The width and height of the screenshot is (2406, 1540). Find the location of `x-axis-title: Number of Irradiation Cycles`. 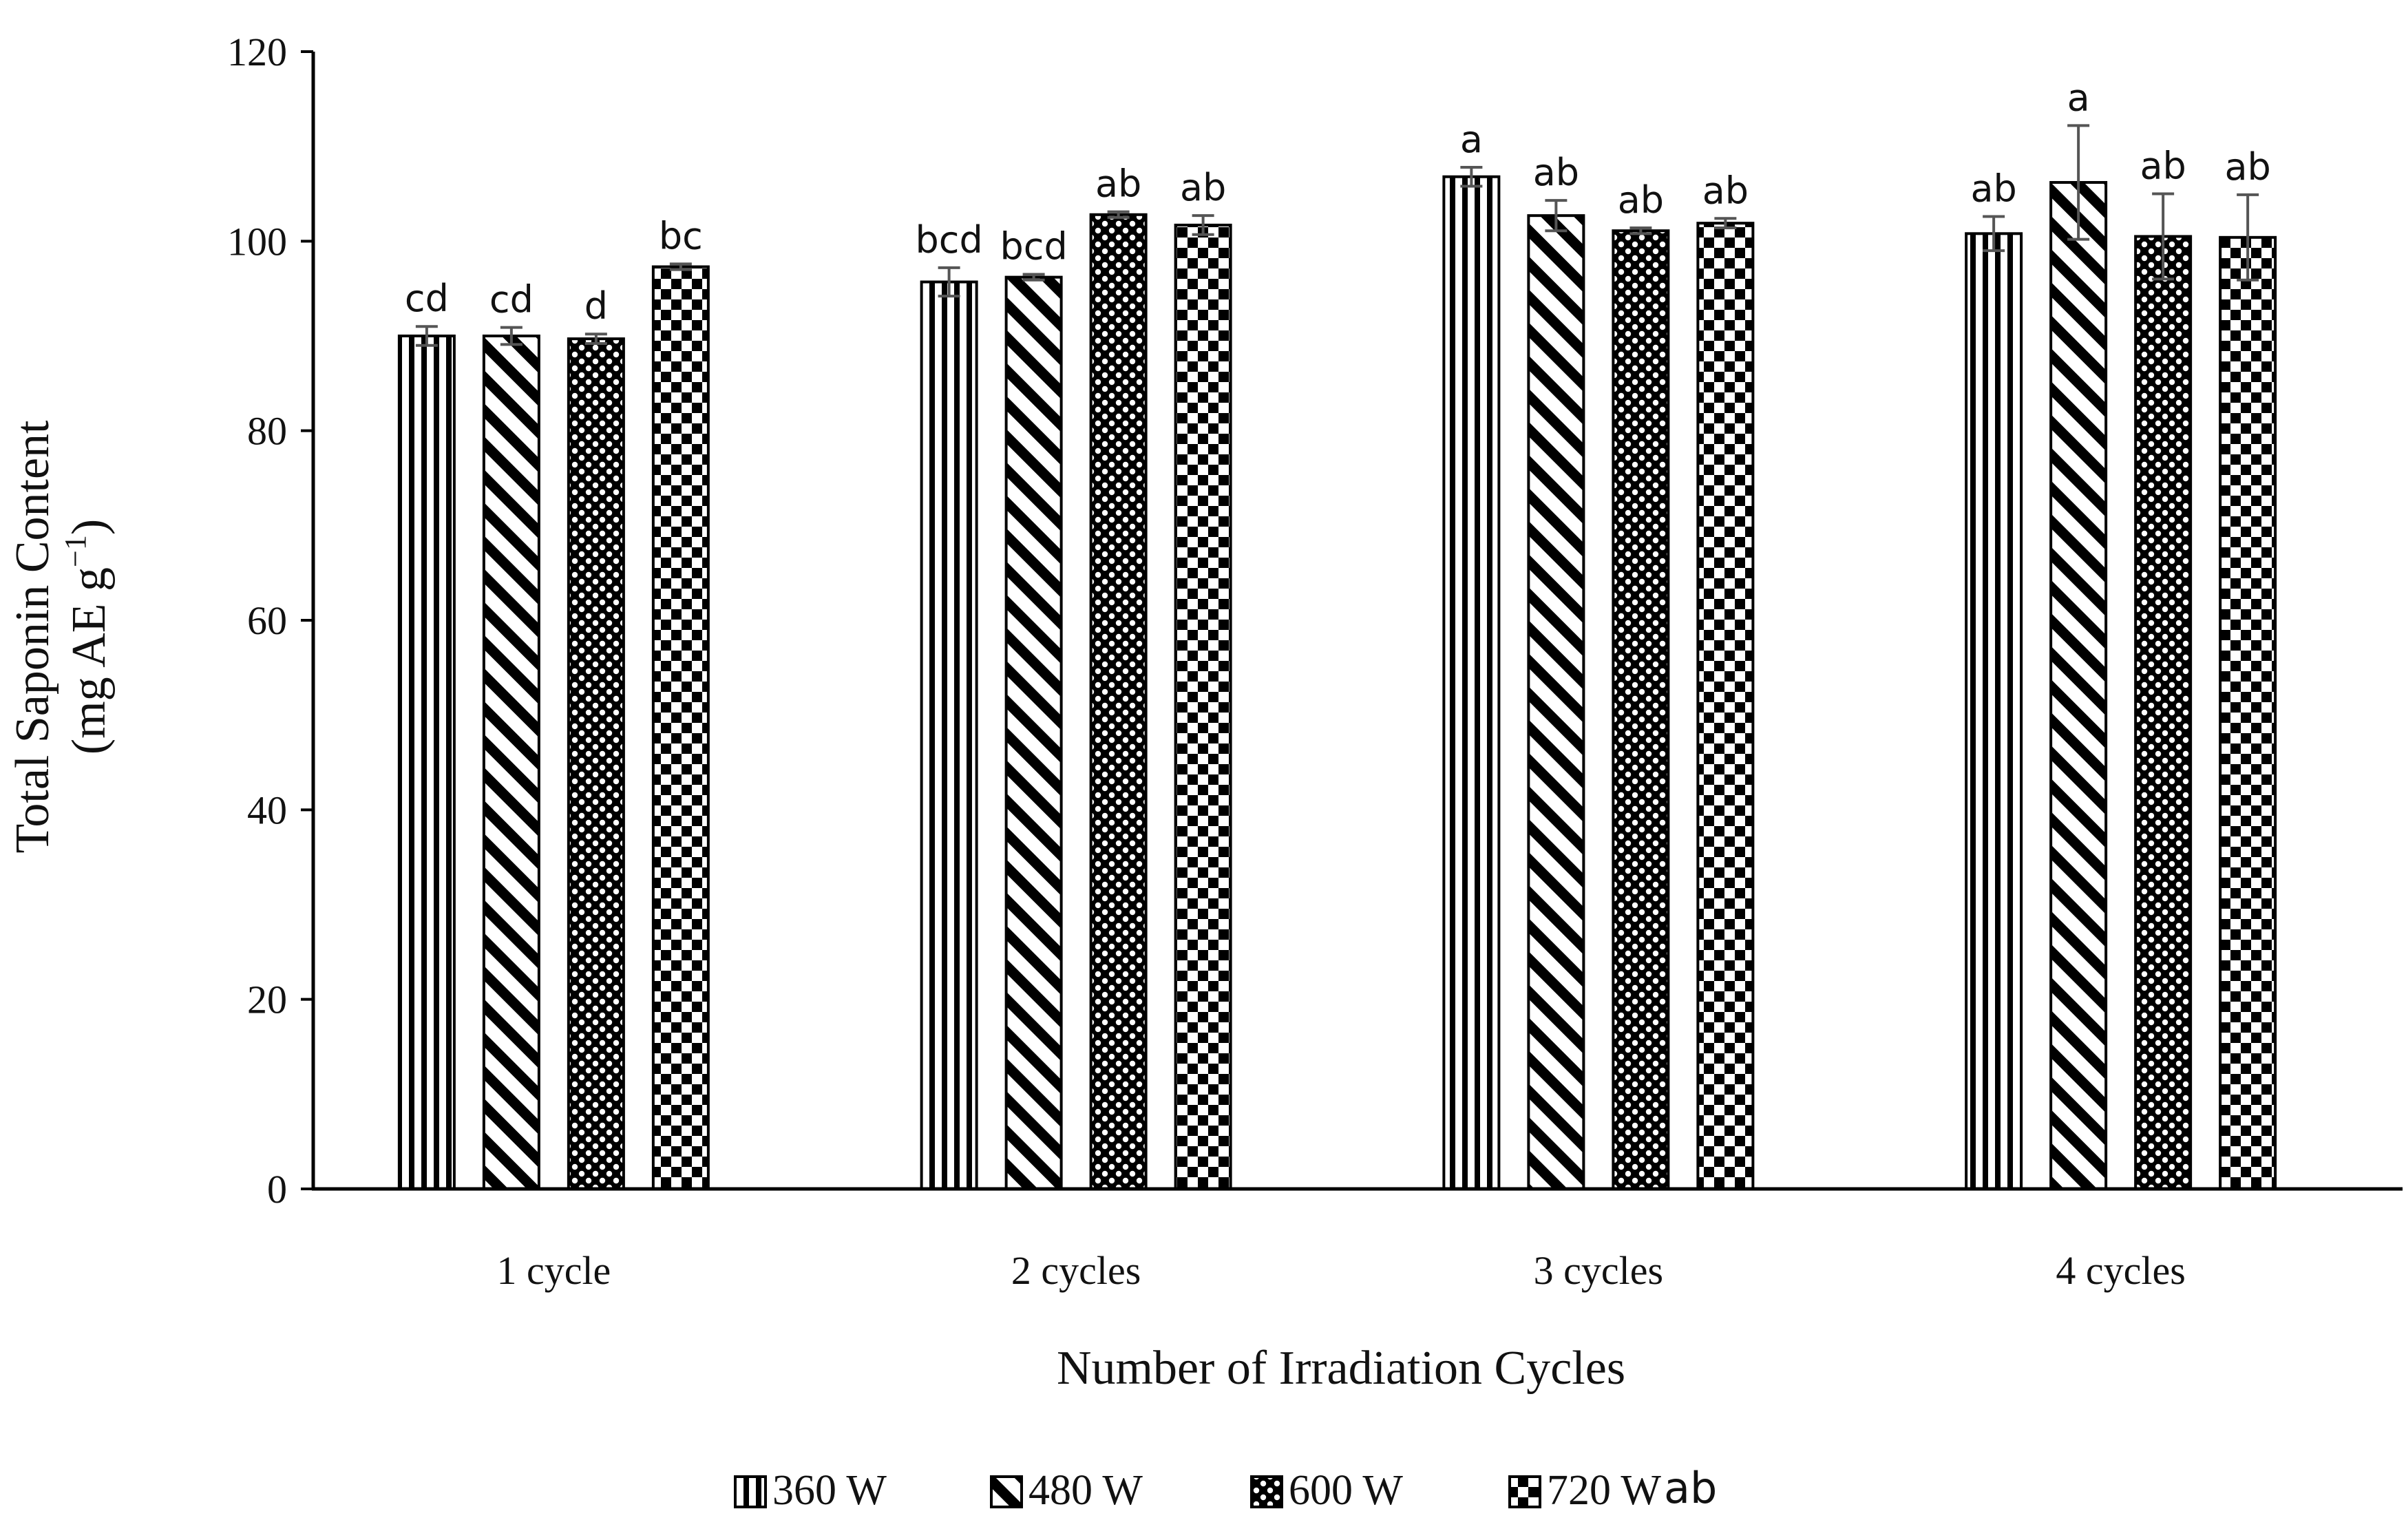

x-axis-title: Number of Irradiation Cycles is located at coordinates (1341, 1368).